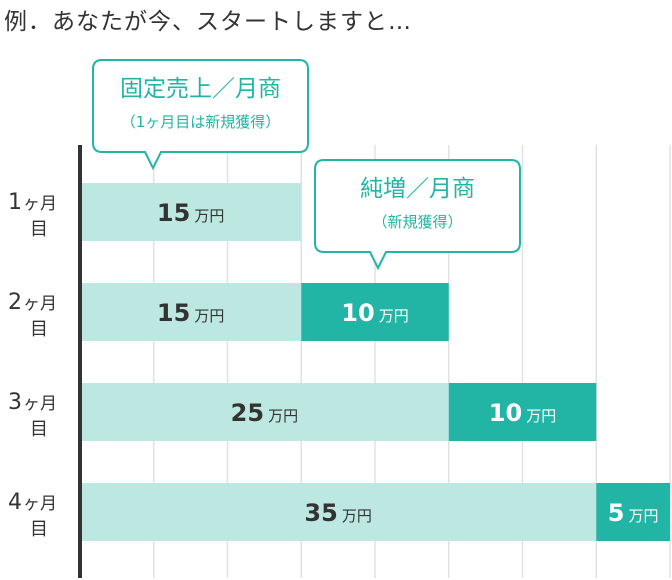  Describe the element at coordinates (32, 402) in the screenshot. I see `category-label-3: 3ヶ月` at that location.